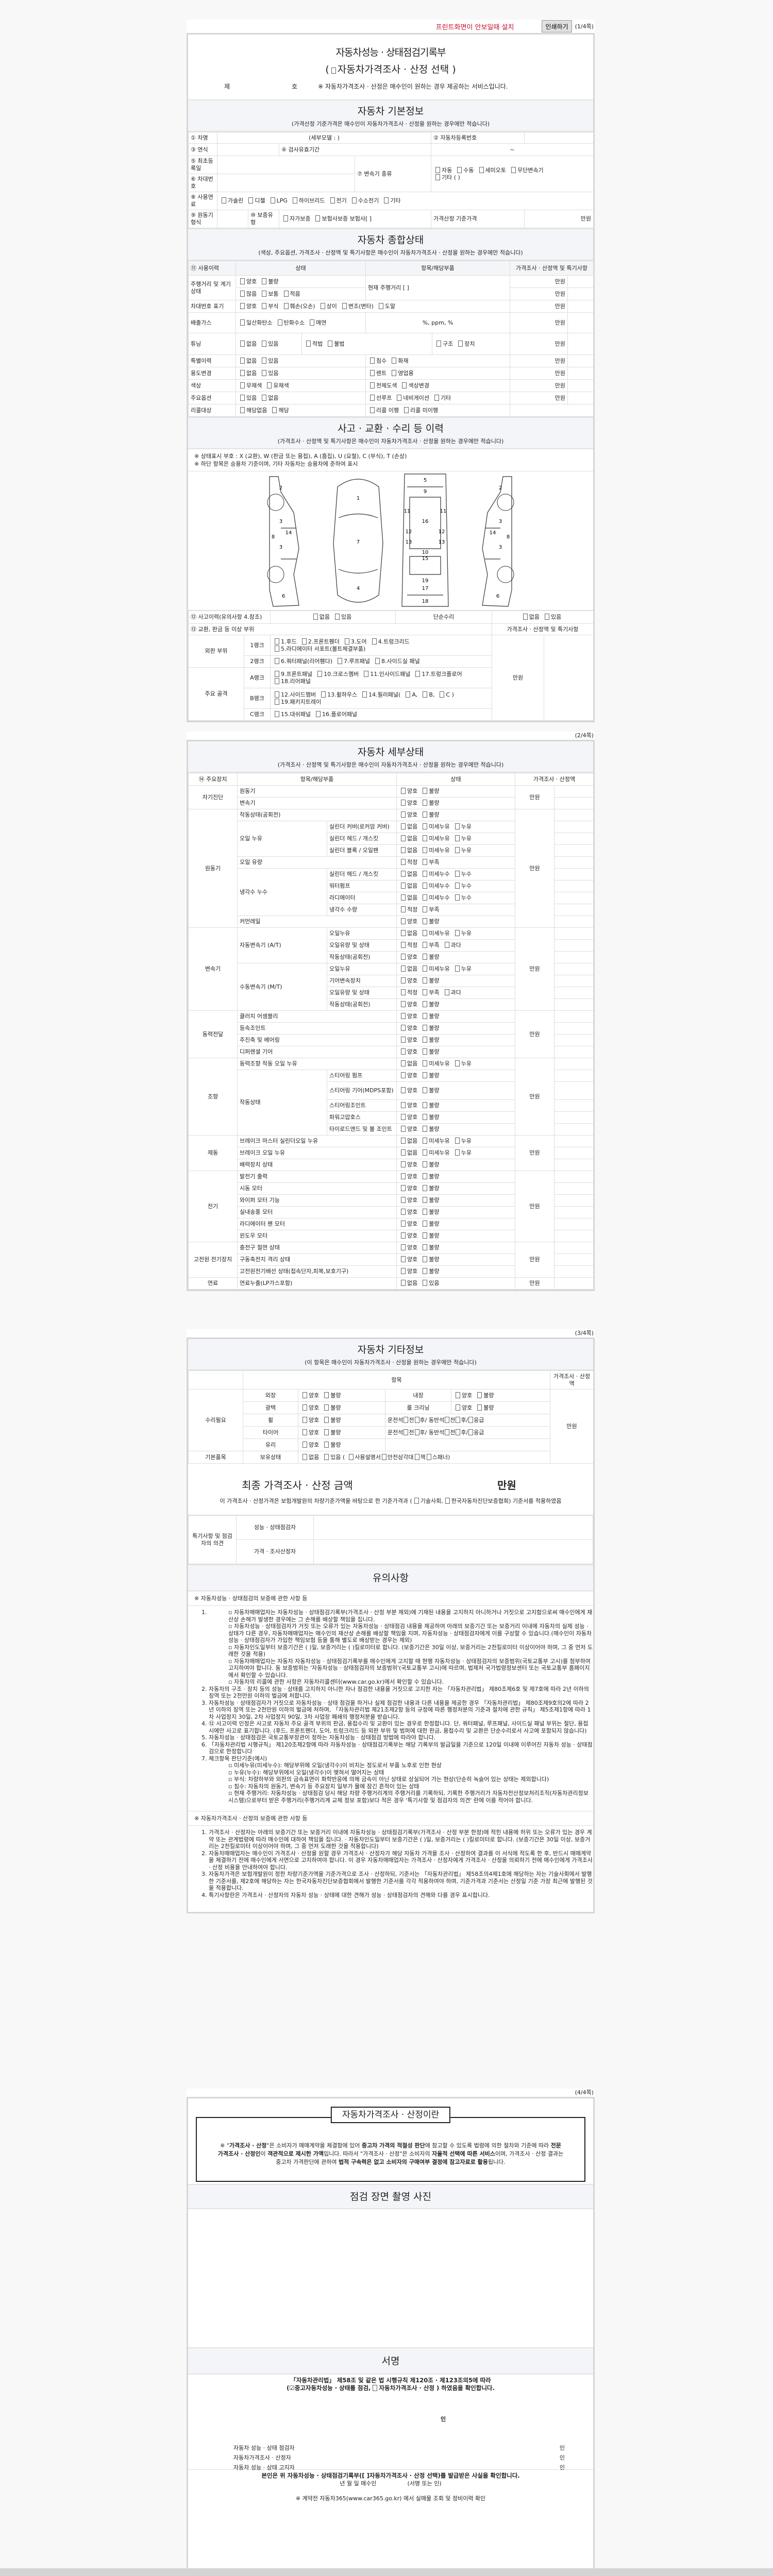  What do you see at coordinates (453, 1551) in the screenshot?
I see `appraiser-opinion-field` at bounding box center [453, 1551].